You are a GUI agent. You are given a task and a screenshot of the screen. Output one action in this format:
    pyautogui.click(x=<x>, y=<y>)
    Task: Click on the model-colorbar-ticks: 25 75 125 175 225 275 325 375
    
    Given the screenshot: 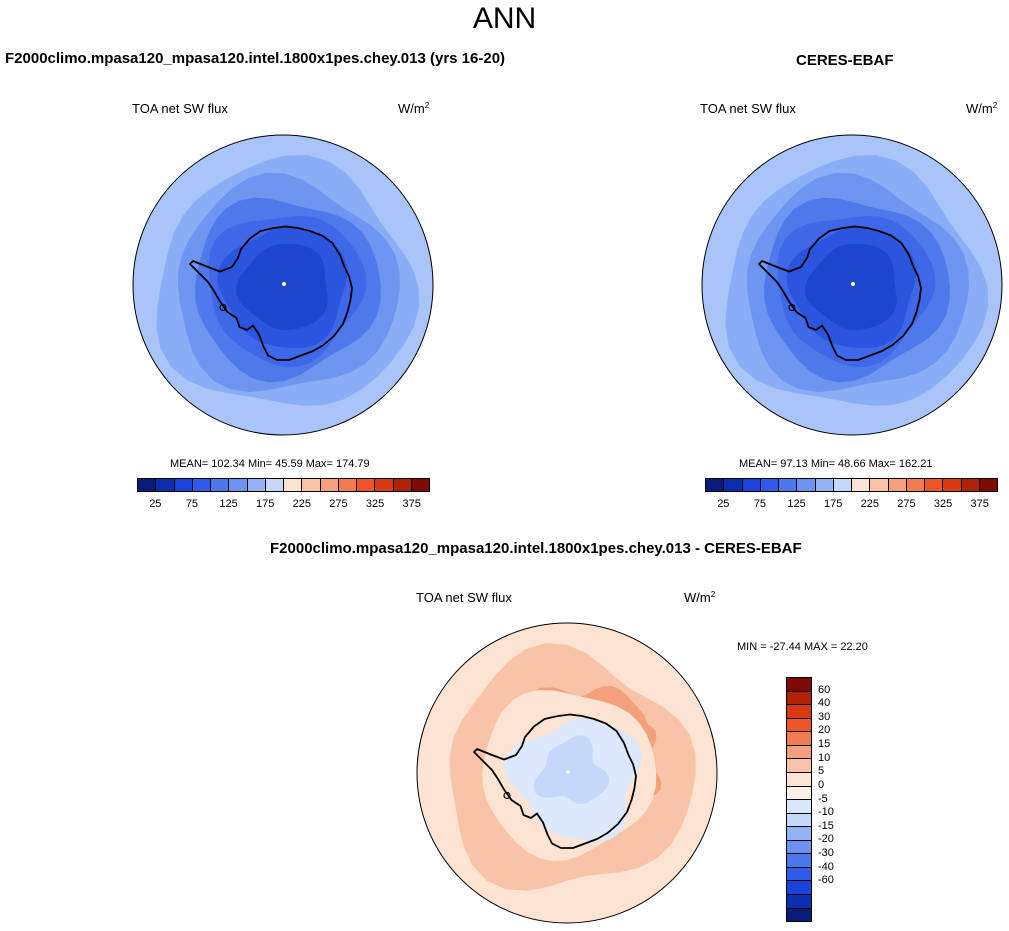 What is the action you would take?
    pyautogui.click(x=283, y=505)
    